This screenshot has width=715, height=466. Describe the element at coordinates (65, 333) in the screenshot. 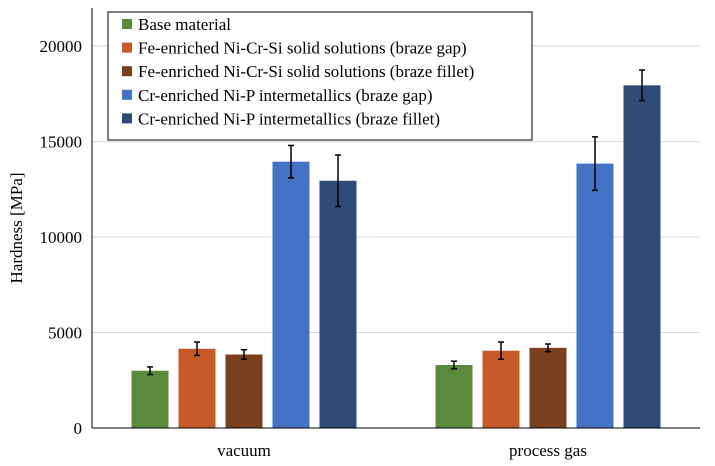

I see `y-tick-label: 5000` at that location.